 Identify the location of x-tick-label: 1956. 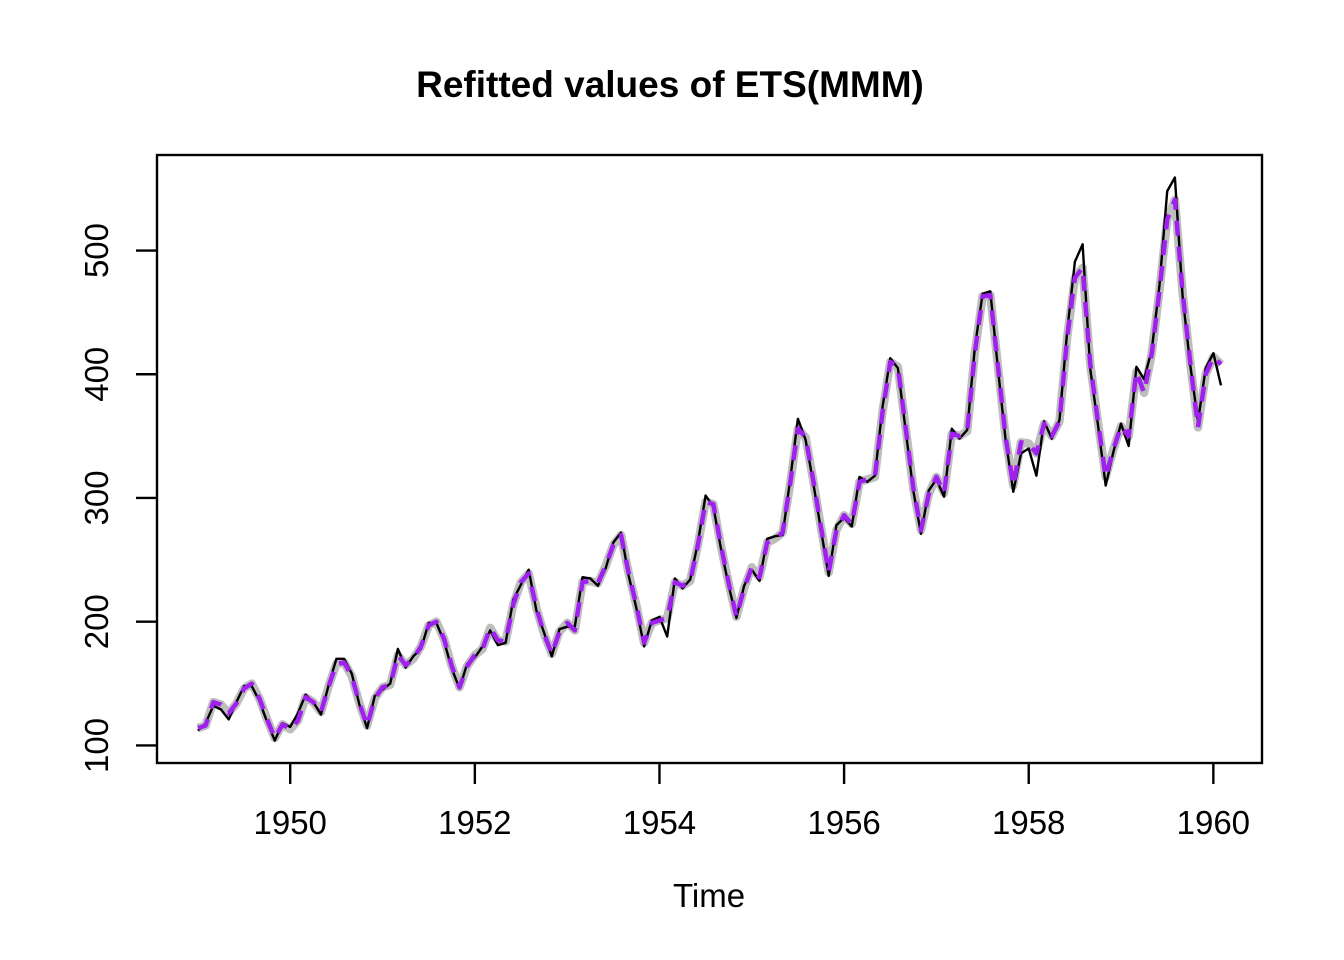
(843, 822).